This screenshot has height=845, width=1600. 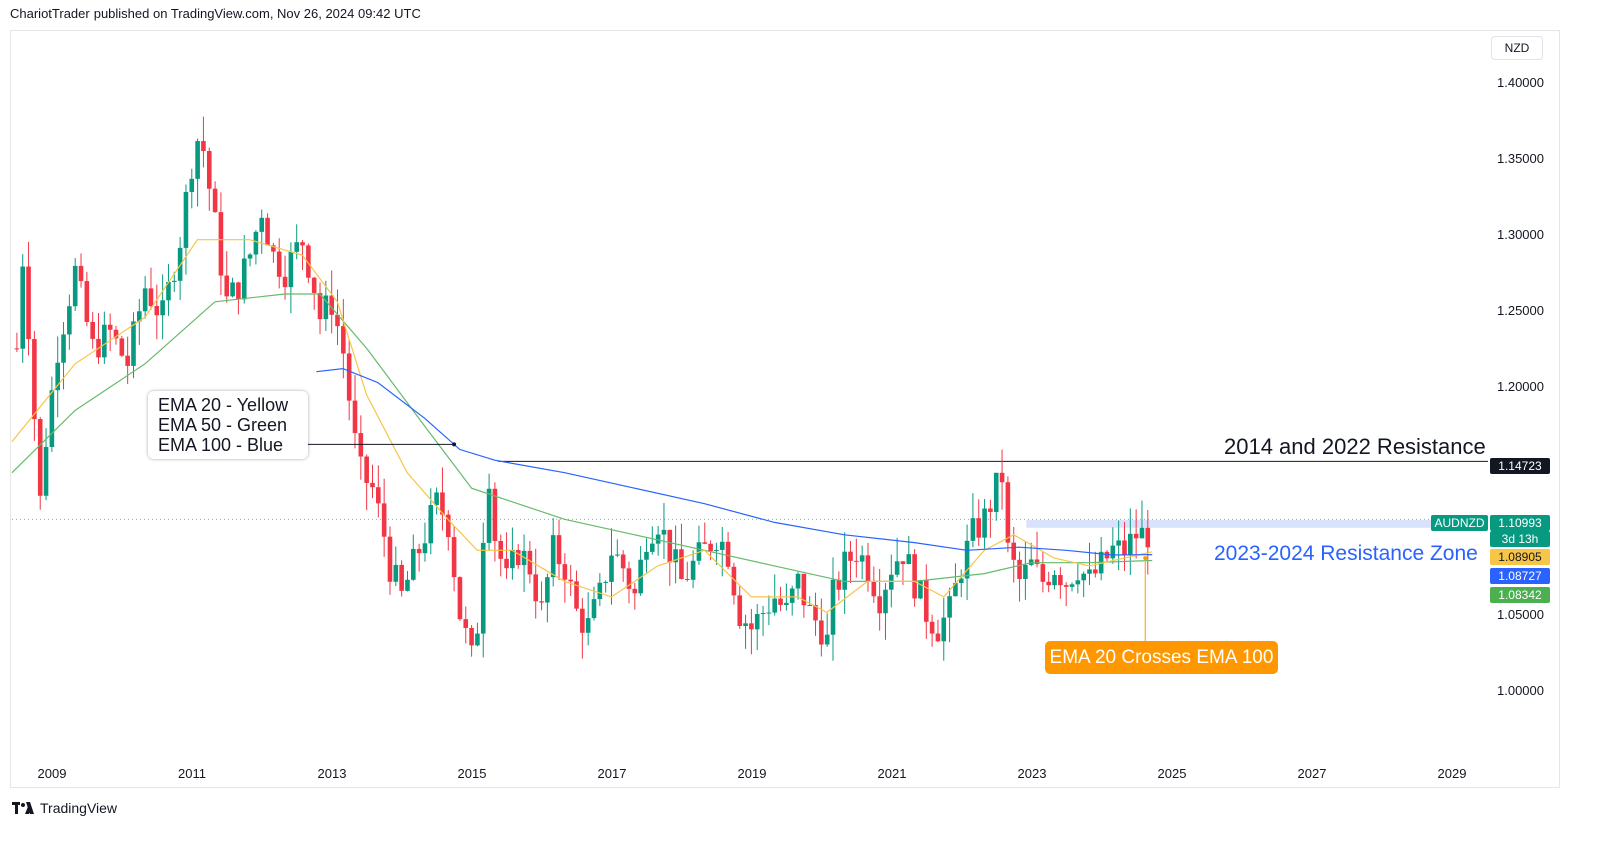 I want to click on author-name: ChariotTrader, so click(x=50, y=13).